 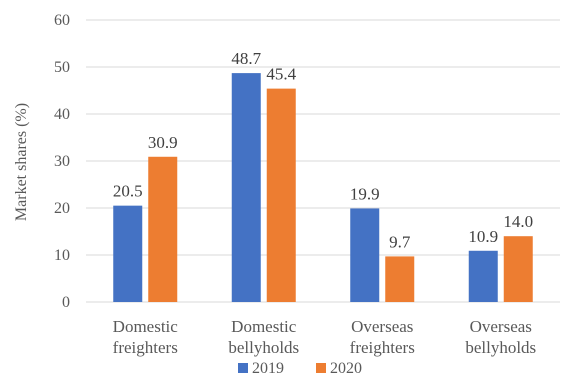 I want to click on y-tick-label: 50, so click(x=62, y=67).